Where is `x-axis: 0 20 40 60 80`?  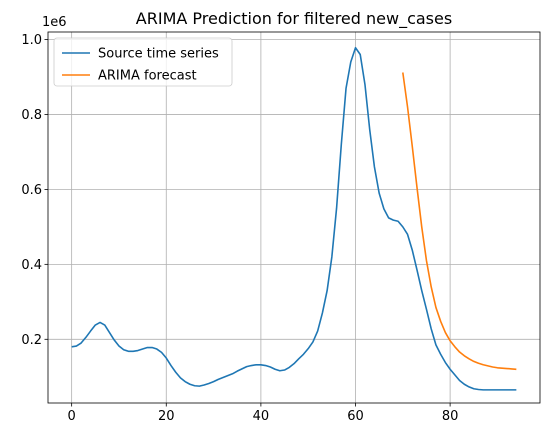 x-axis: 0 20 40 60 80 is located at coordinates (263, 413).